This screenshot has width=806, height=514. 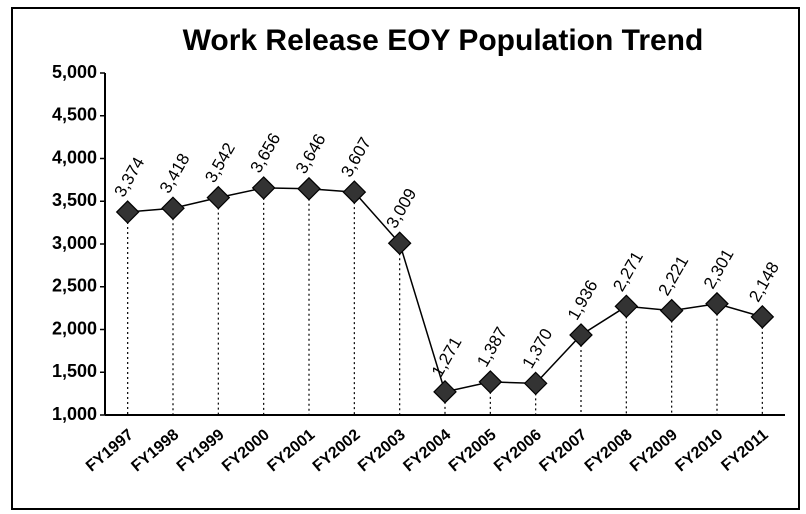 What do you see at coordinates (74, 72) in the screenshot?
I see `y-tick-label: 5,000` at bounding box center [74, 72].